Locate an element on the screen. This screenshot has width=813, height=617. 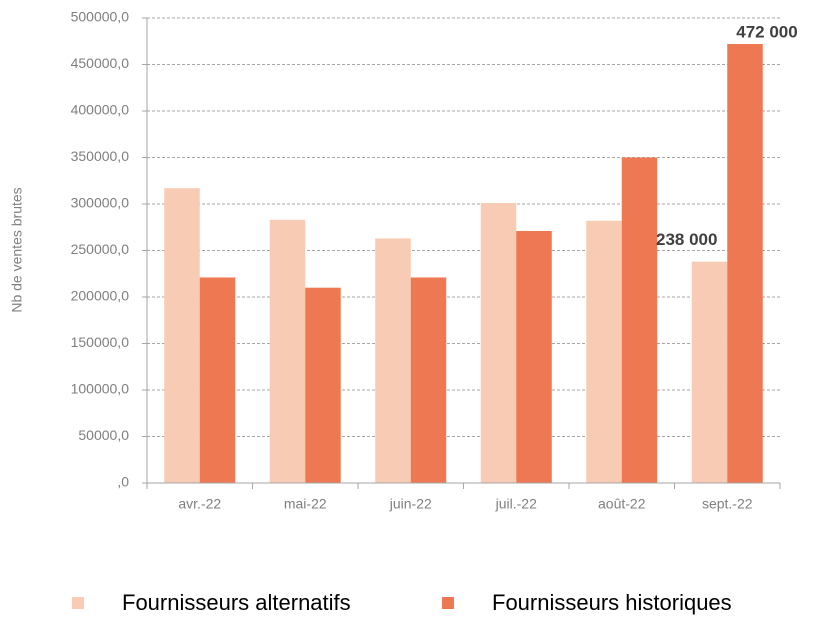
x-tick-label: août-22 is located at coordinates (622, 504).